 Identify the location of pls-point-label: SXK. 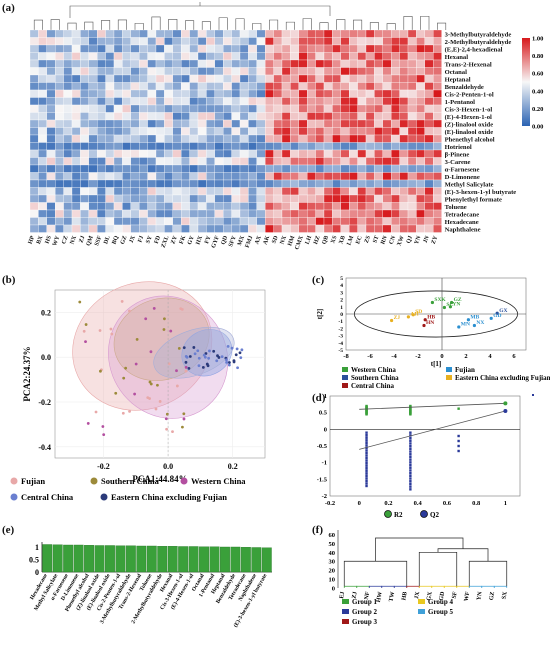
(440, 300).